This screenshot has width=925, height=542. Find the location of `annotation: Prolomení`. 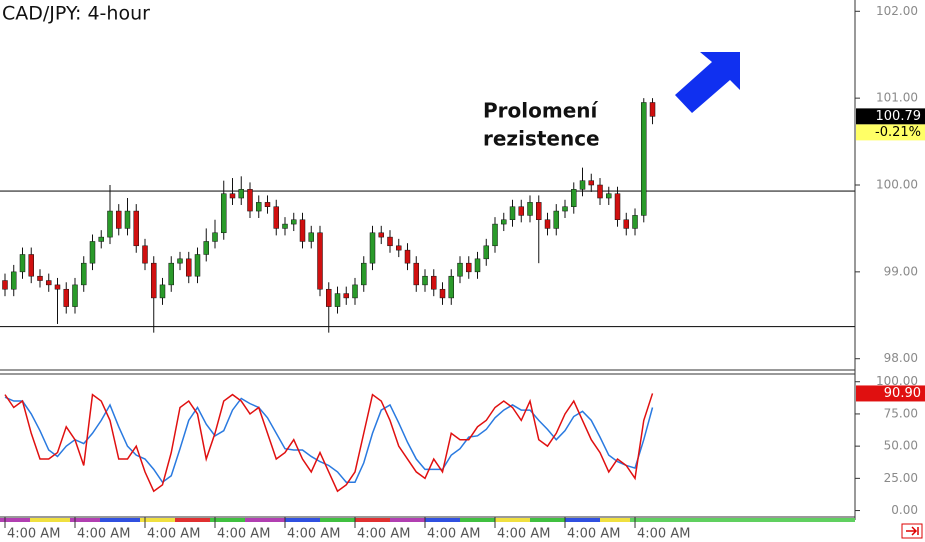

annotation: Prolomení is located at coordinates (541, 111).